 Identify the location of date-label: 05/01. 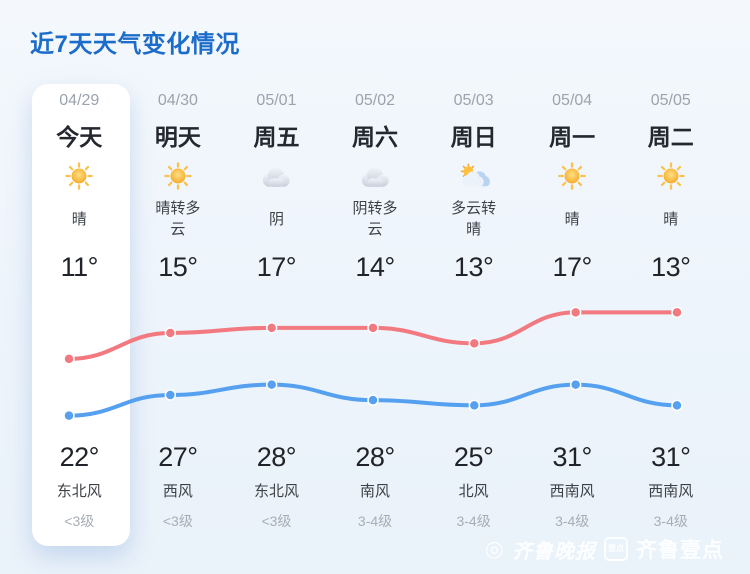
(276, 100).